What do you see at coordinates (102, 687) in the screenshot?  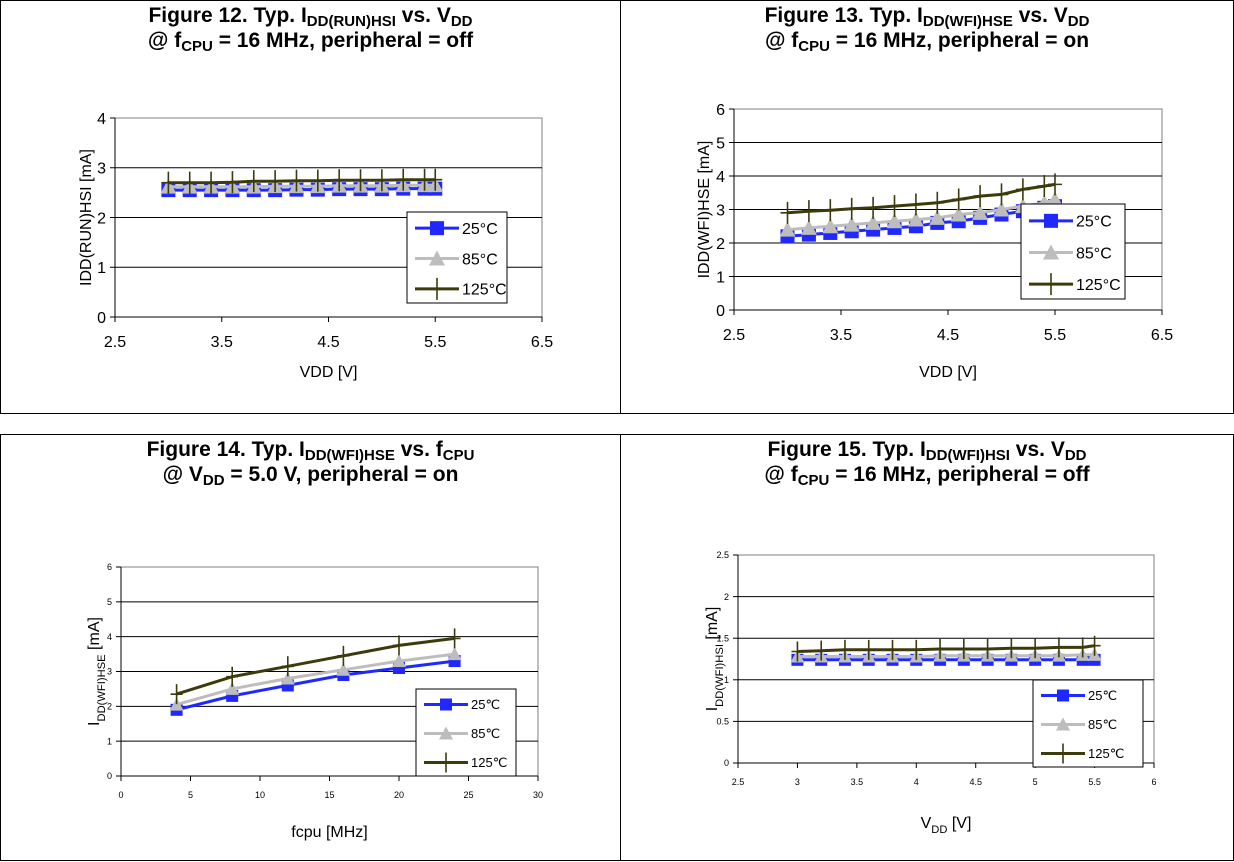 I see `y-axis-label-sub: DD(WFI)HSE` at bounding box center [102, 687].